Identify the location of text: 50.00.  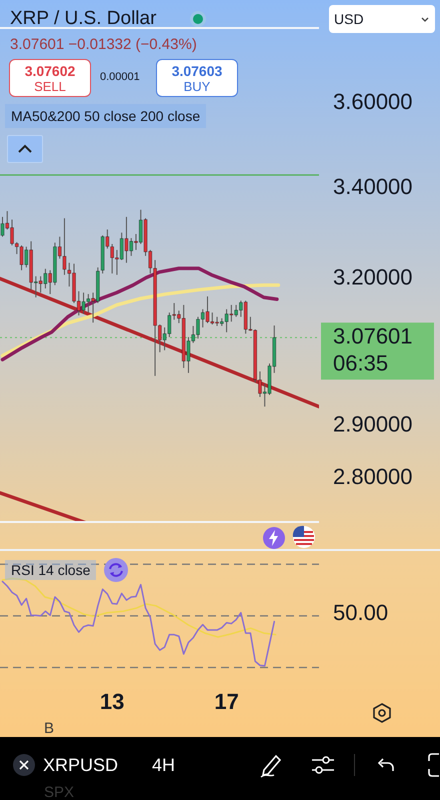
(360, 612).